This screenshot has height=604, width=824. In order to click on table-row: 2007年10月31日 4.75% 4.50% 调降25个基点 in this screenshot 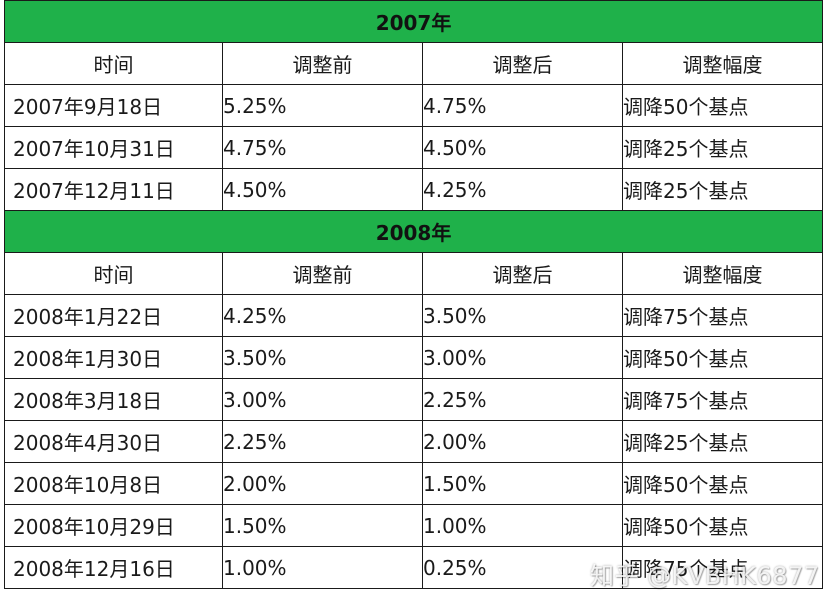, I will do `click(414, 147)`.